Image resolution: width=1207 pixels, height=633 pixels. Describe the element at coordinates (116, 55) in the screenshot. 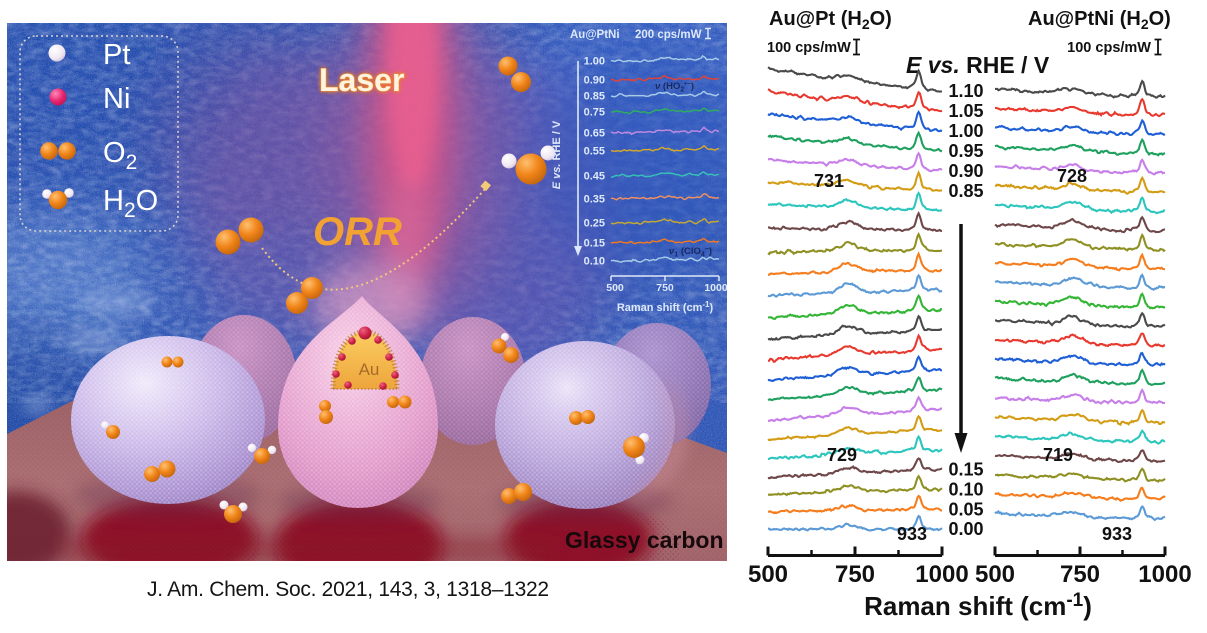

I see `svg-text: Pt` at that location.